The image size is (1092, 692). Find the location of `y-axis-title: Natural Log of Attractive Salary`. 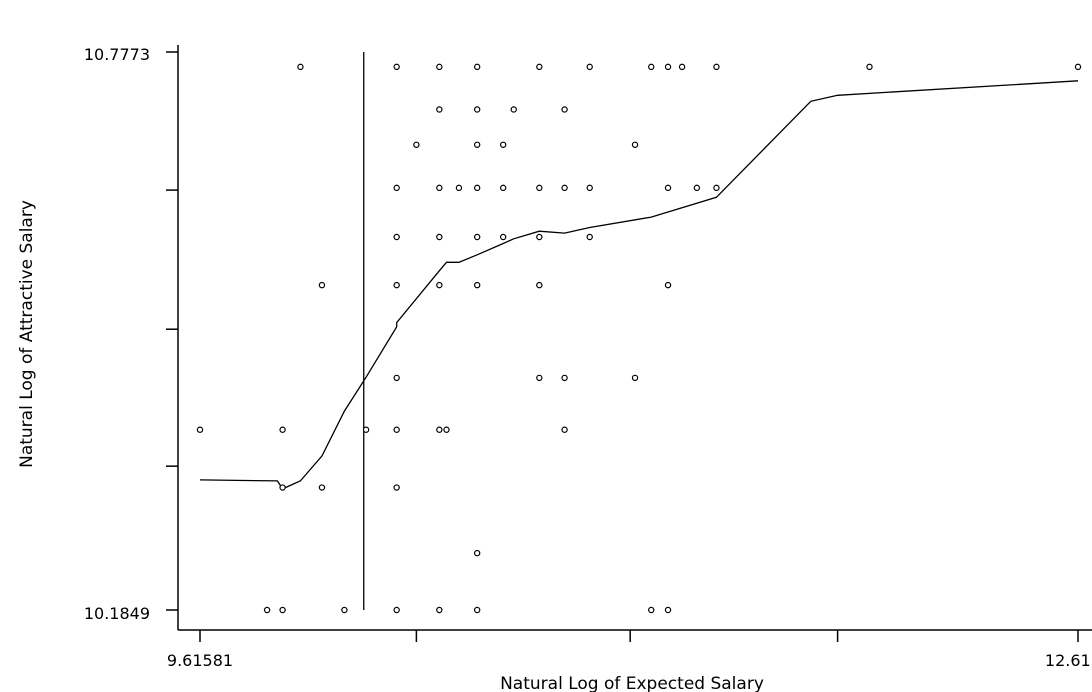

y-axis-title: Natural Log of Attractive Salary is located at coordinates (27, 334).